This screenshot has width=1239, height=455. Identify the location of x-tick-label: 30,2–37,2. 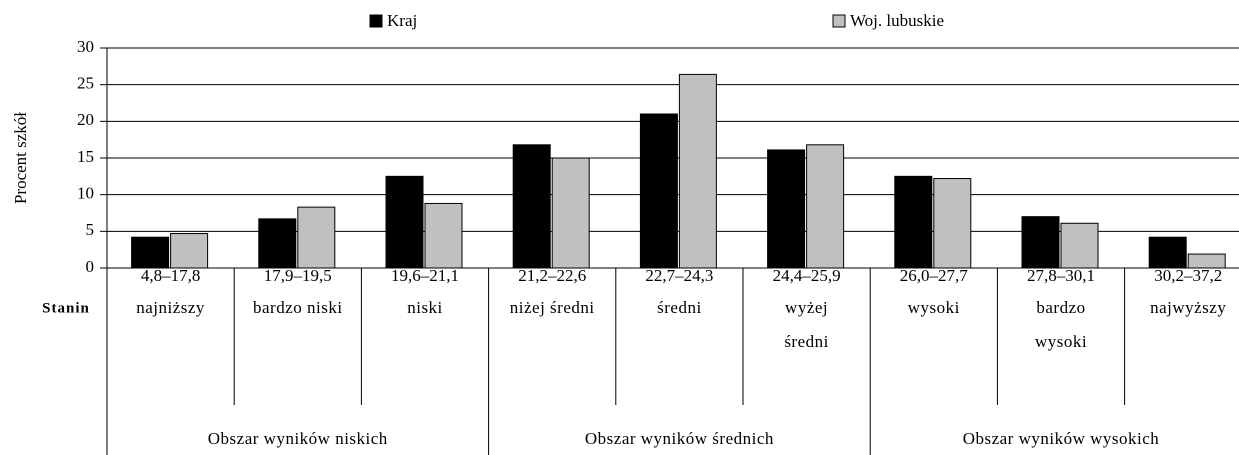
(1188, 275).